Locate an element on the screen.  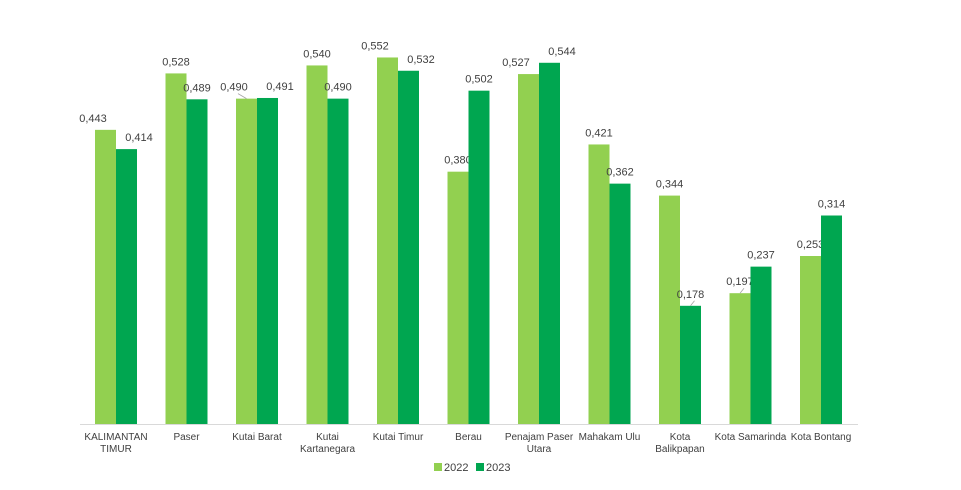
category-label-line: Utara is located at coordinates (539, 449).